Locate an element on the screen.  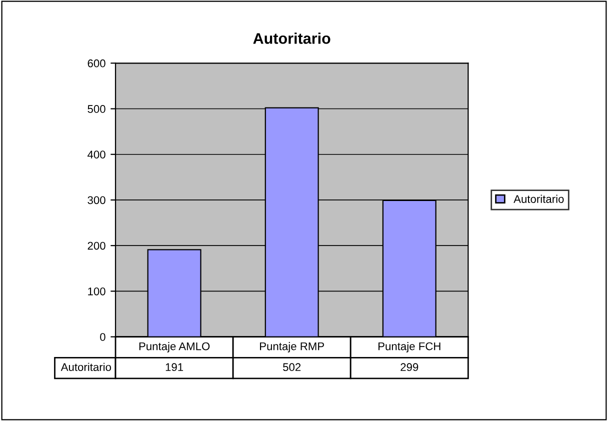
data-label: 191 is located at coordinates (175, 367).